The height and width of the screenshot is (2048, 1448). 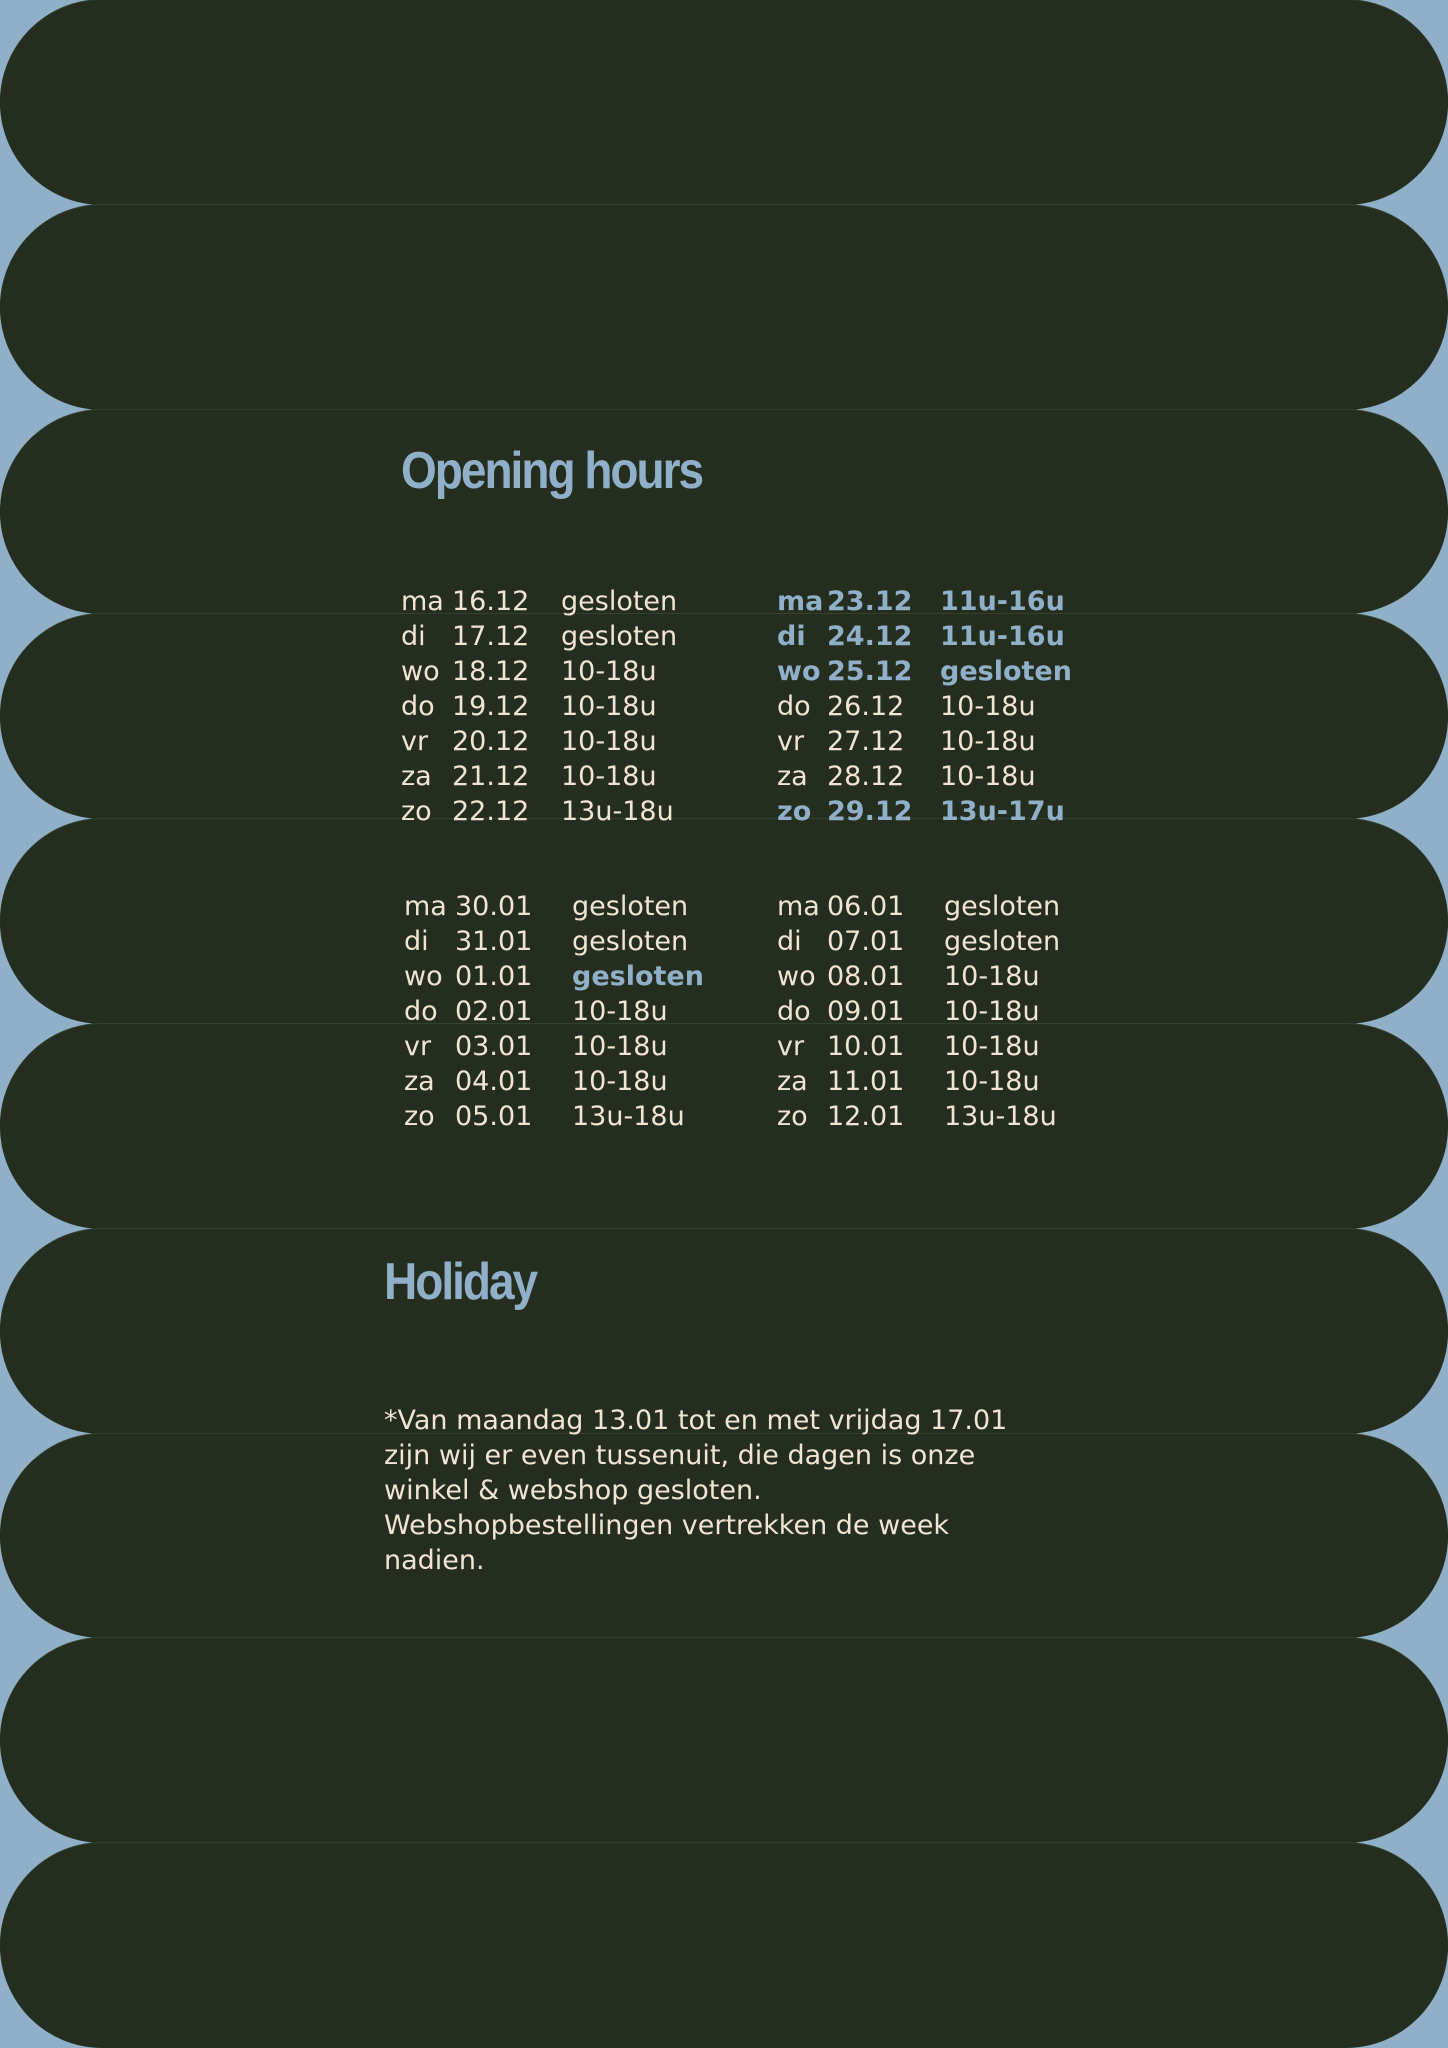 What do you see at coordinates (870, 636) in the screenshot?
I see `date-label: 24.12` at bounding box center [870, 636].